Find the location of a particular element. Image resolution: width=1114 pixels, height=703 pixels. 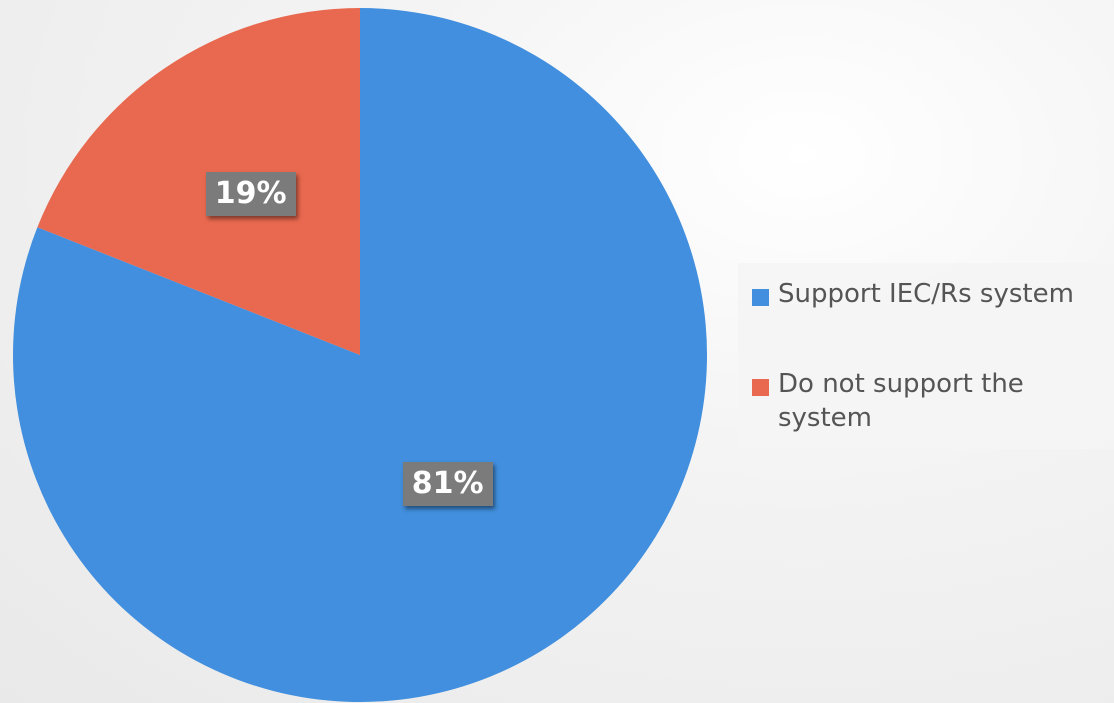

legend-item-support: Support IEC/Rs system is located at coordinates (925, 294).